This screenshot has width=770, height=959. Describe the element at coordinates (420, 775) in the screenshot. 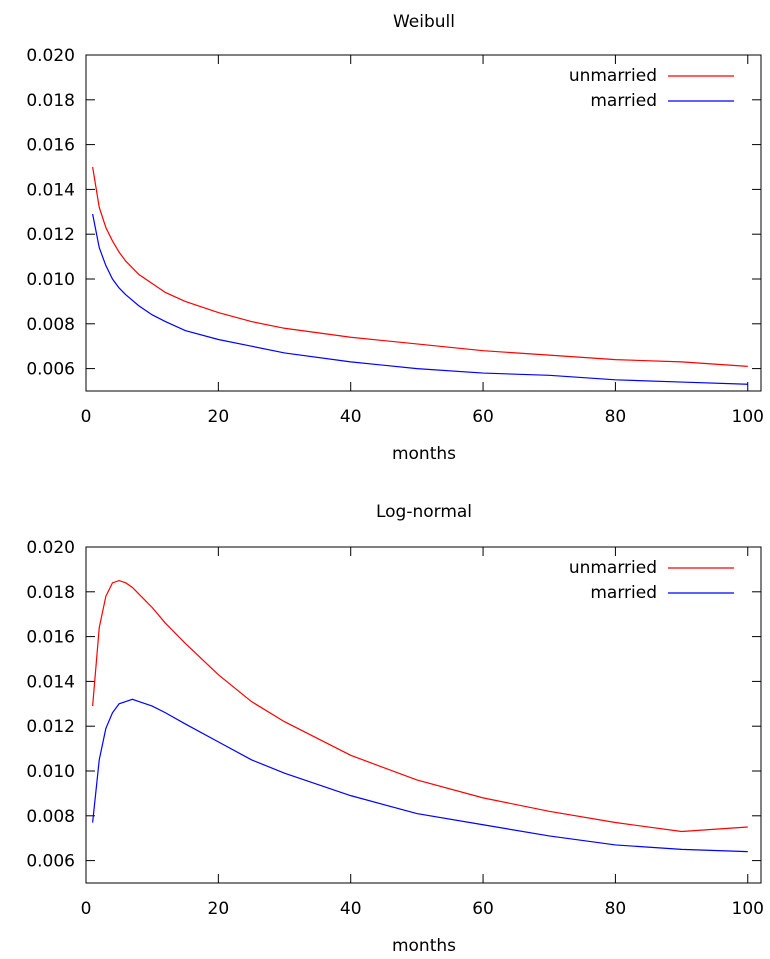

I see `series-line-married` at that location.